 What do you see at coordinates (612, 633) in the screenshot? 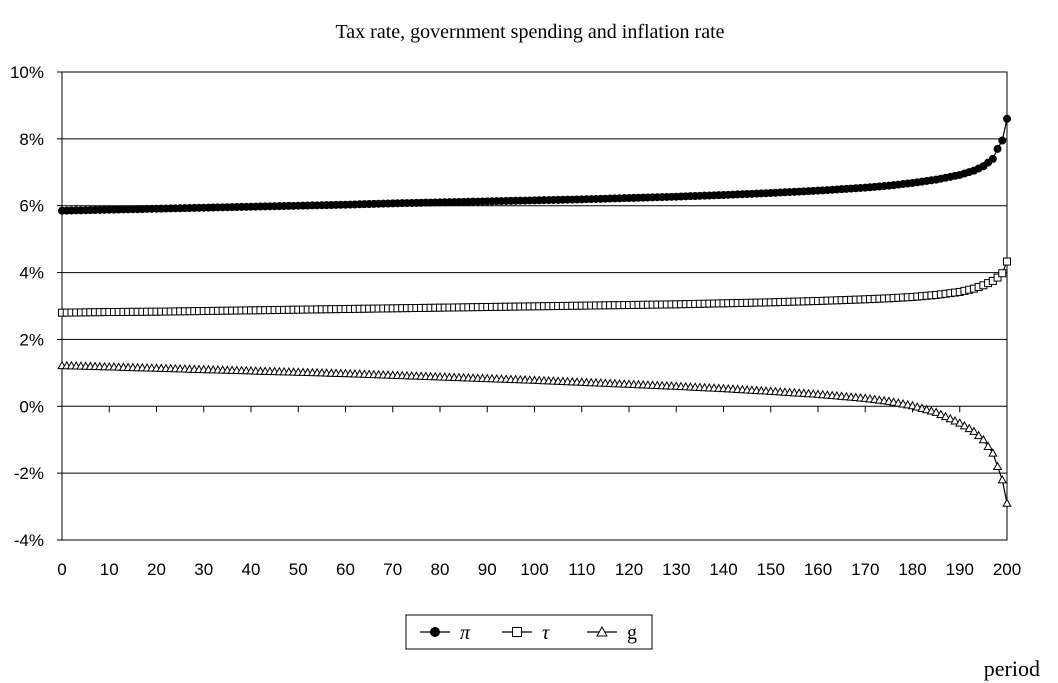
I see `legend-entry: g` at bounding box center [612, 633].